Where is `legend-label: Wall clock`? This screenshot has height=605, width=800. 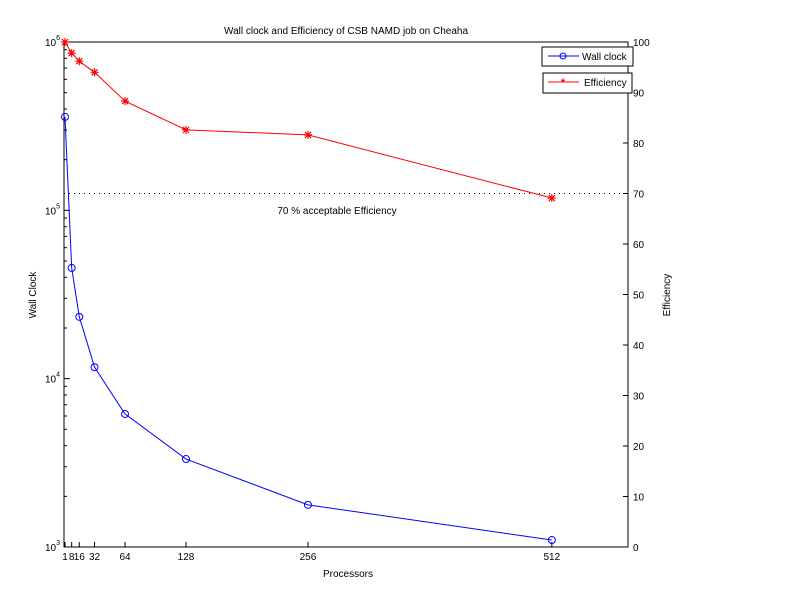 legend-label: Wall clock is located at coordinates (605, 57).